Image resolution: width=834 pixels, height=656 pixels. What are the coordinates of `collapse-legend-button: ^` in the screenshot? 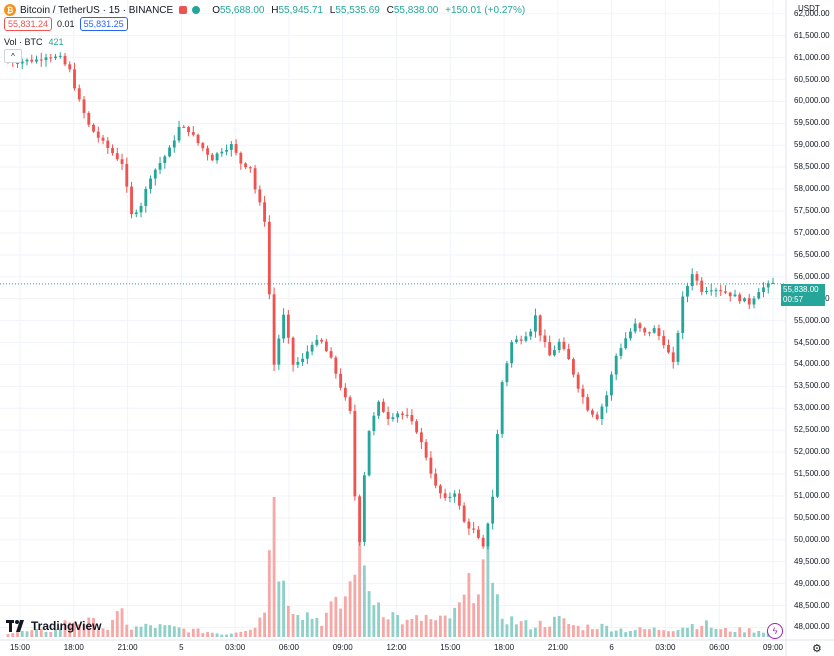 It's located at (13, 56).